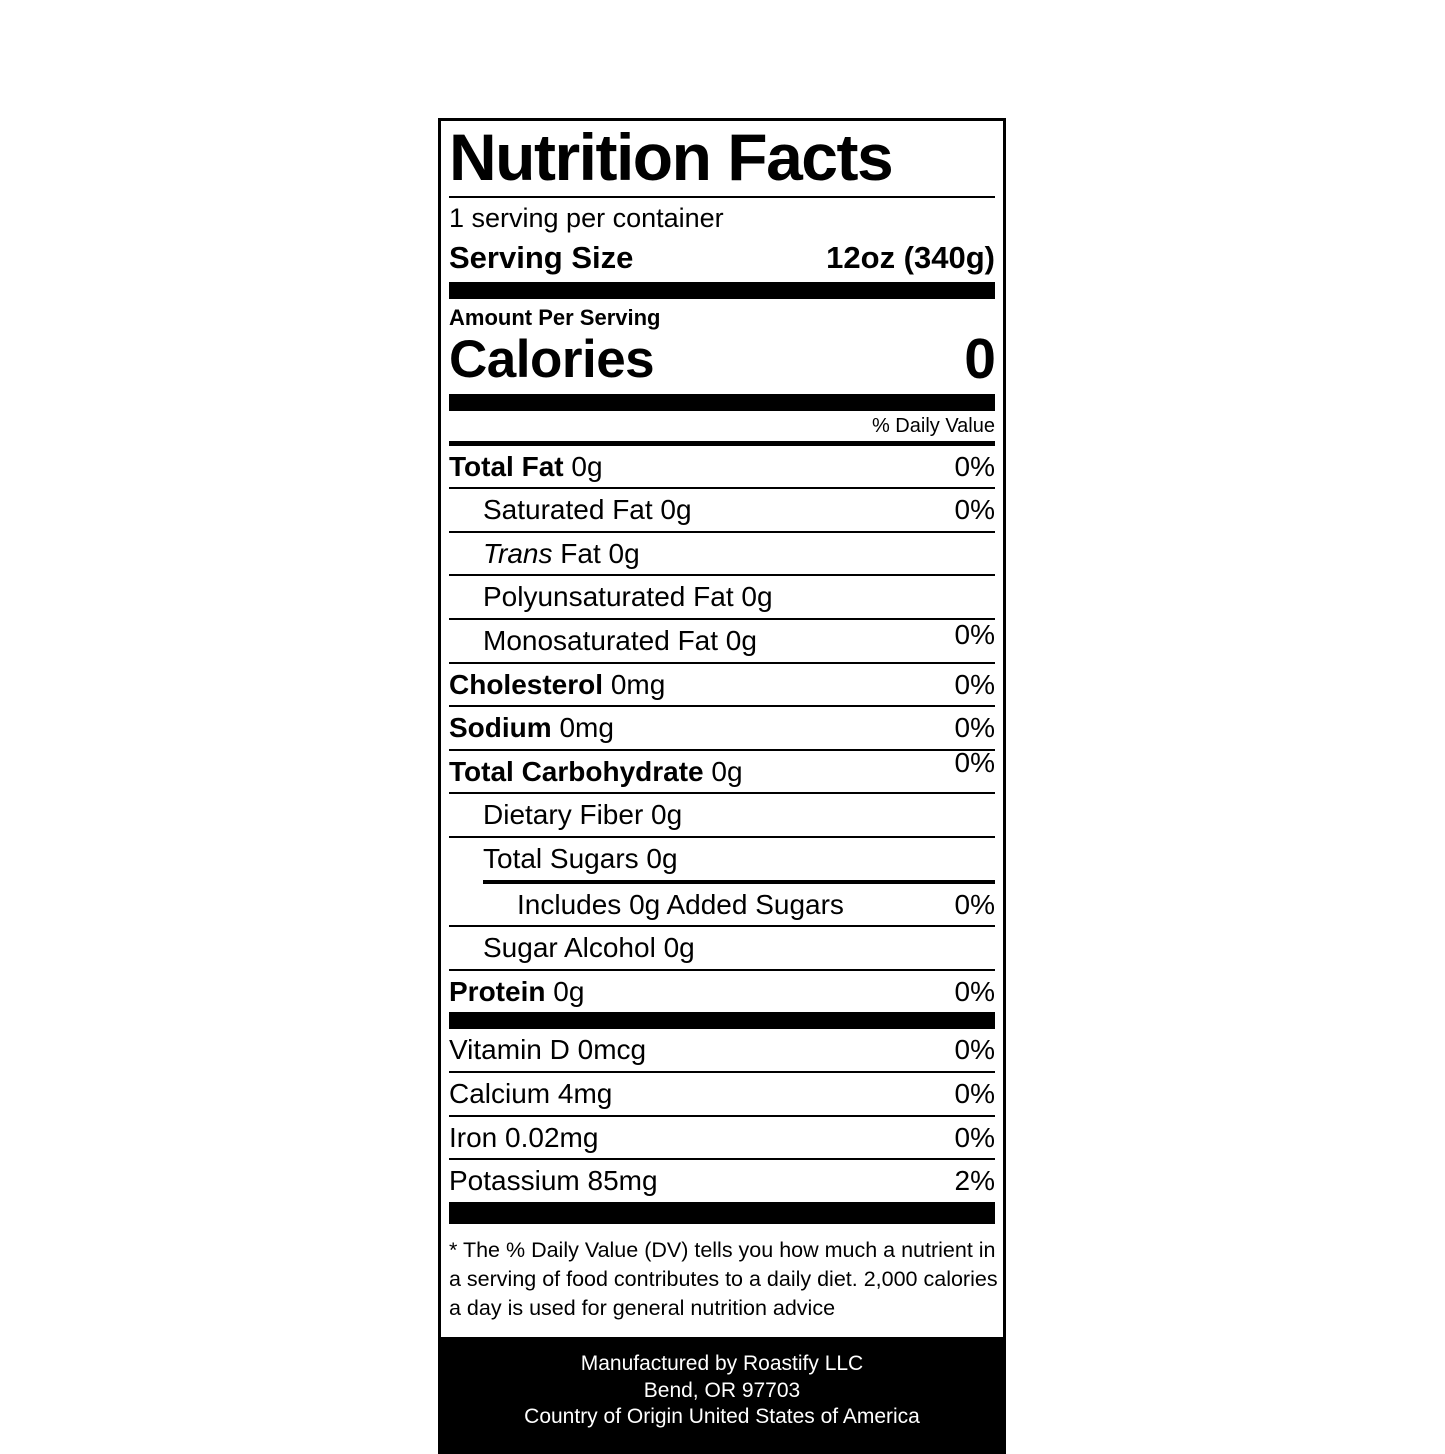 This screenshot has width=1445, height=1454. Describe the element at coordinates (727, 771) in the screenshot. I see `row-total-carbohydrate-amount: 0g` at that location.